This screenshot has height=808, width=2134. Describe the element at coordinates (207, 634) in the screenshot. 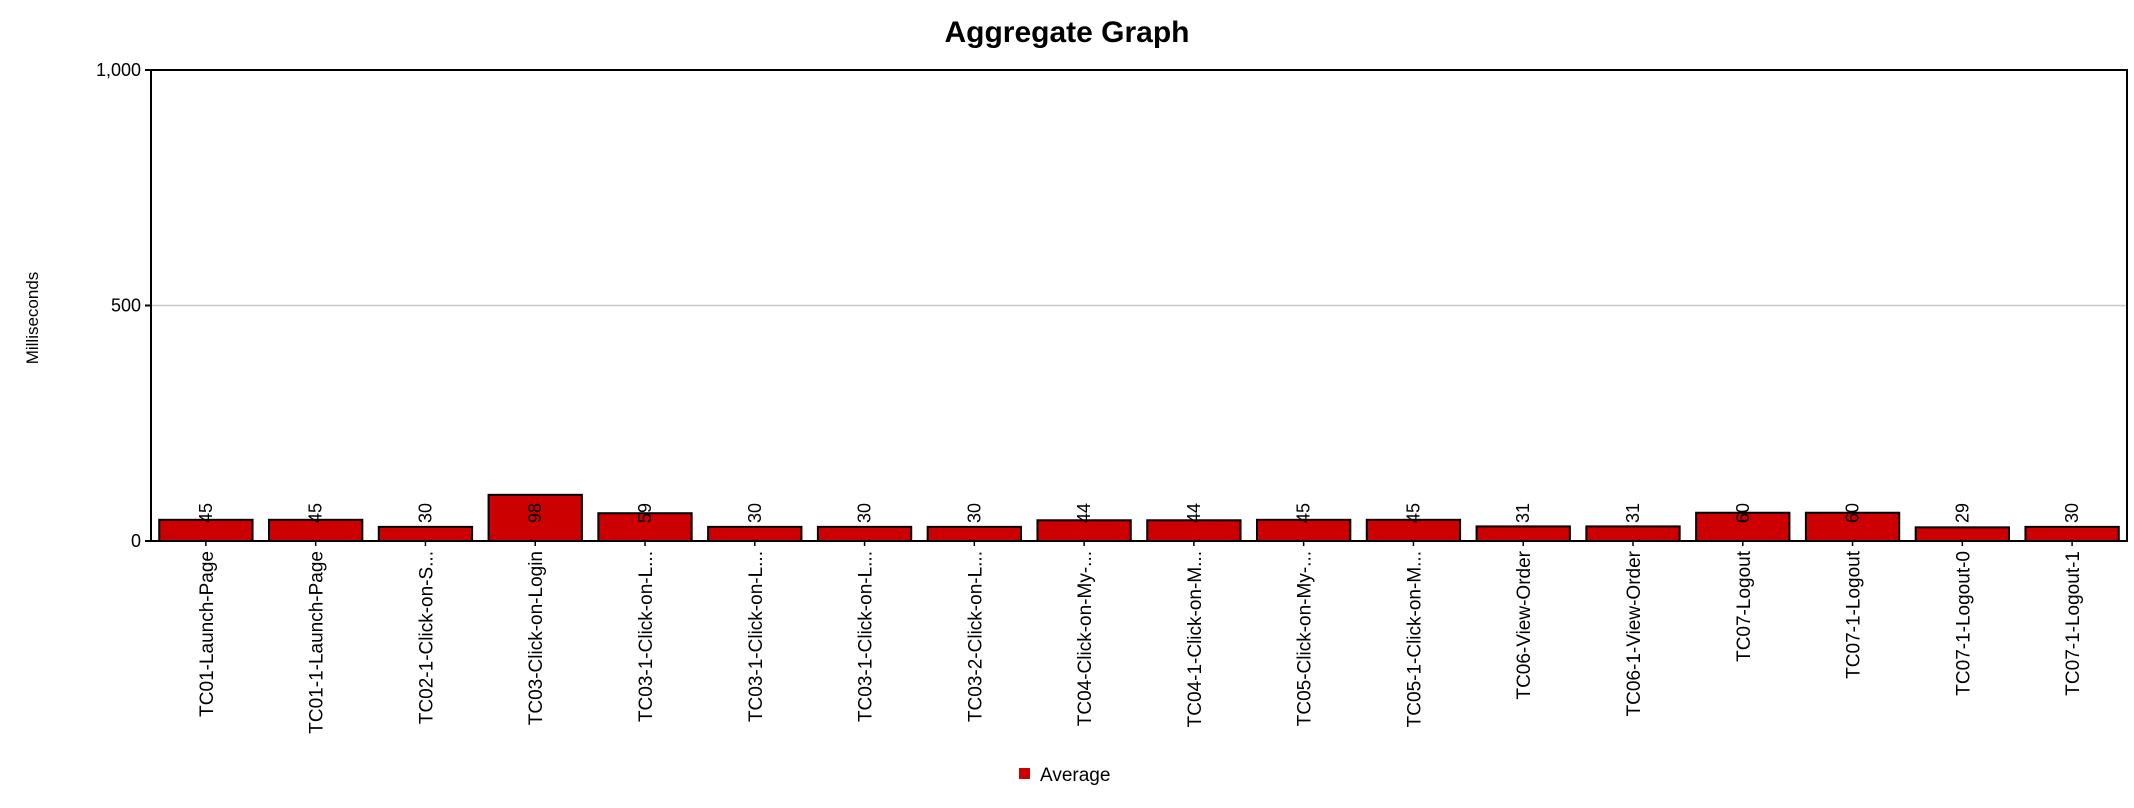

I see `x-category-label: TC01-Launch-Page` at that location.